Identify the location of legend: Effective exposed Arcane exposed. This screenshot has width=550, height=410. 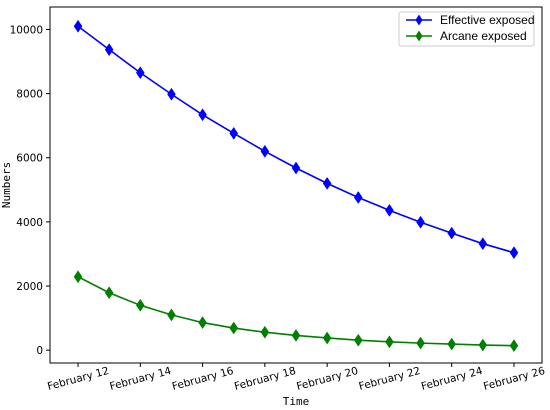
(466, 29).